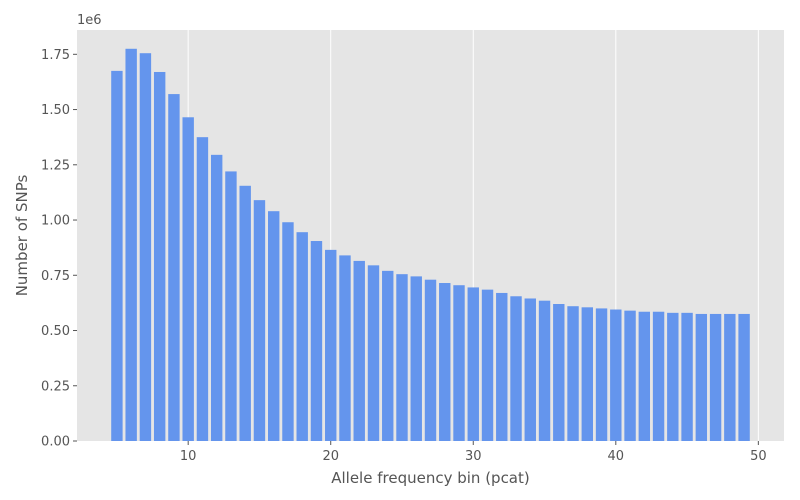 This screenshot has width=800, height=500. Describe the element at coordinates (55, 331) in the screenshot. I see `y-tick-label: 0.50` at that location.